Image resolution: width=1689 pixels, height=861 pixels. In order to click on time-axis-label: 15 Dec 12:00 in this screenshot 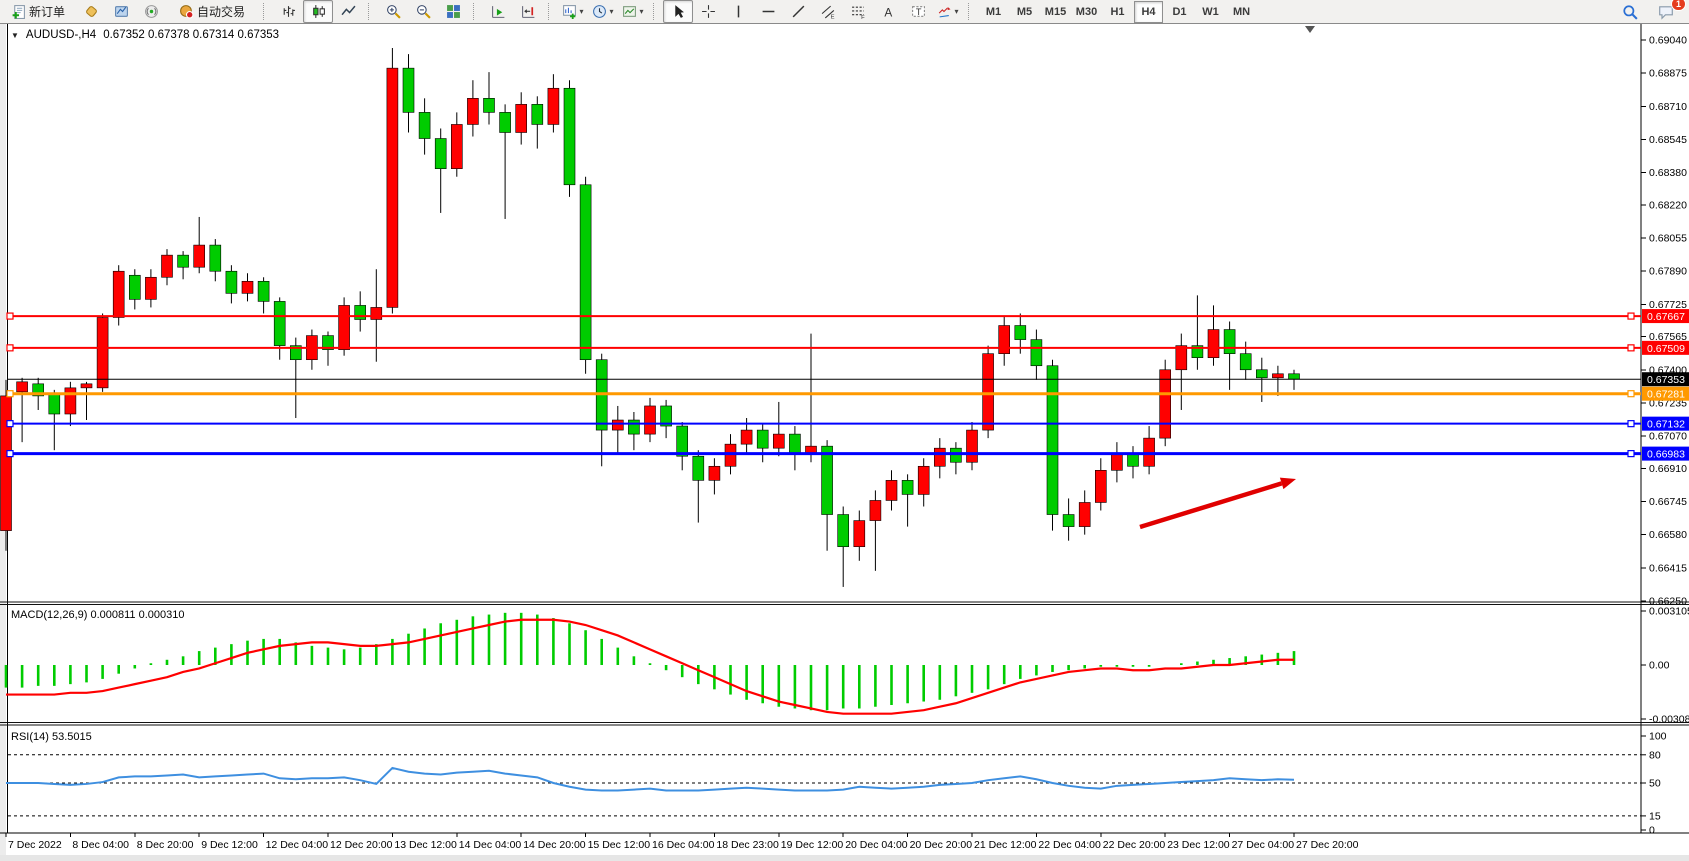, I will do `click(619, 845)`.